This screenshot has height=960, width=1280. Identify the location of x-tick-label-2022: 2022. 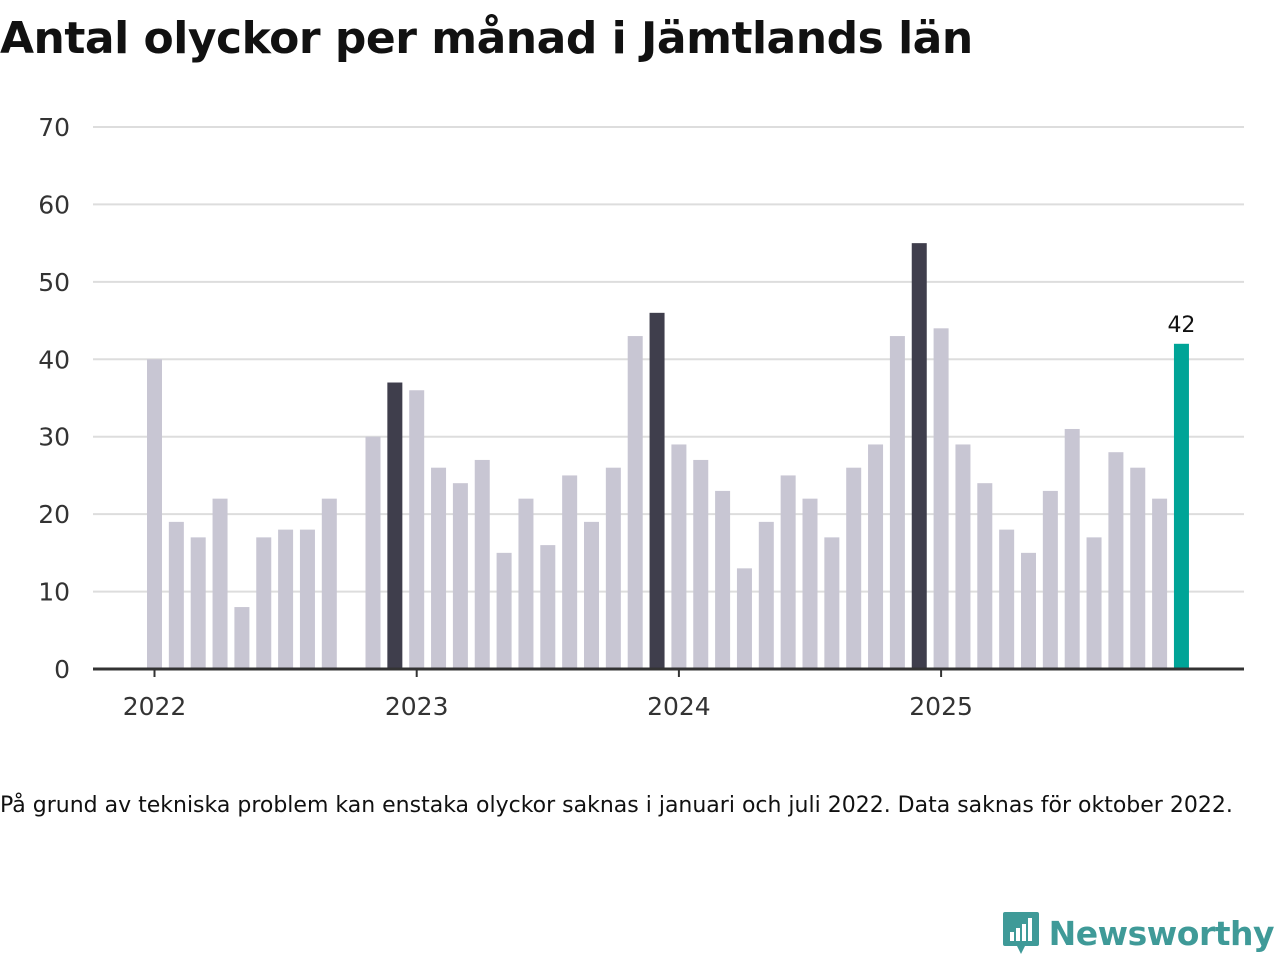
(155, 706).